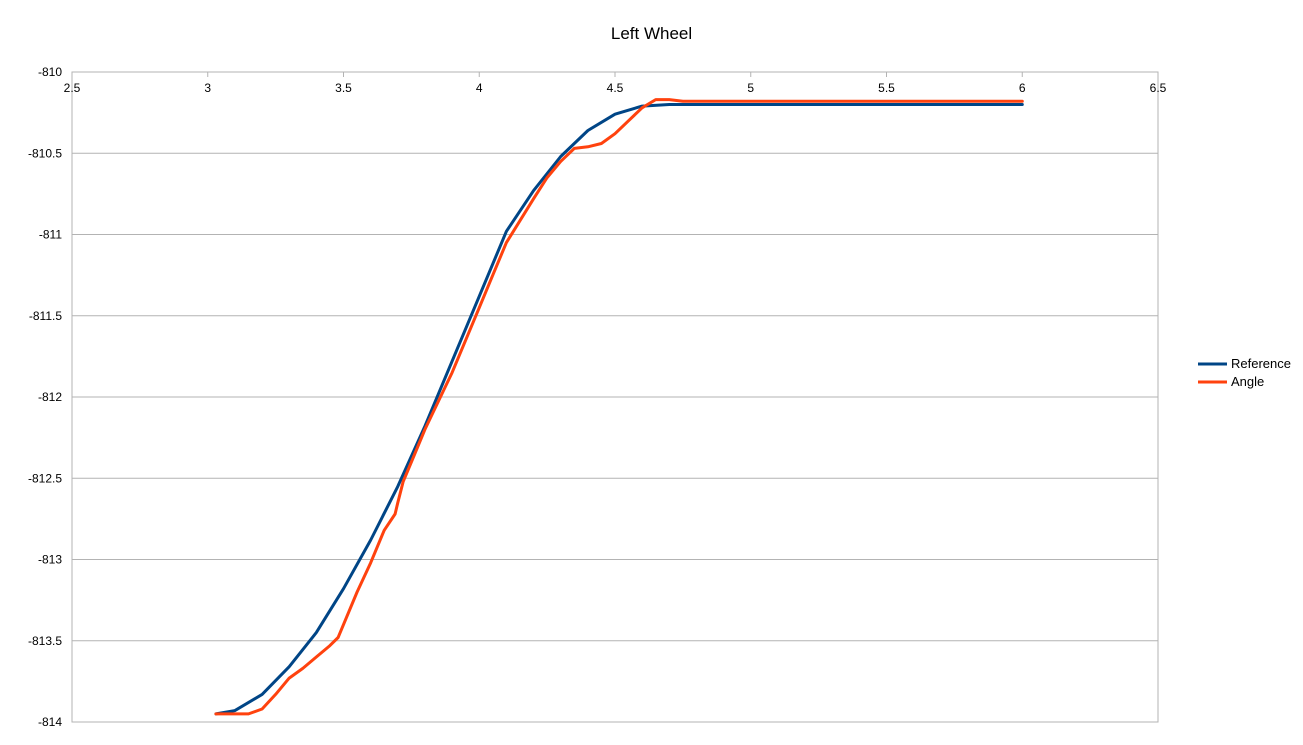 The image size is (1303, 745). What do you see at coordinates (50, 560) in the screenshot?
I see `y-tick-label: -813` at bounding box center [50, 560].